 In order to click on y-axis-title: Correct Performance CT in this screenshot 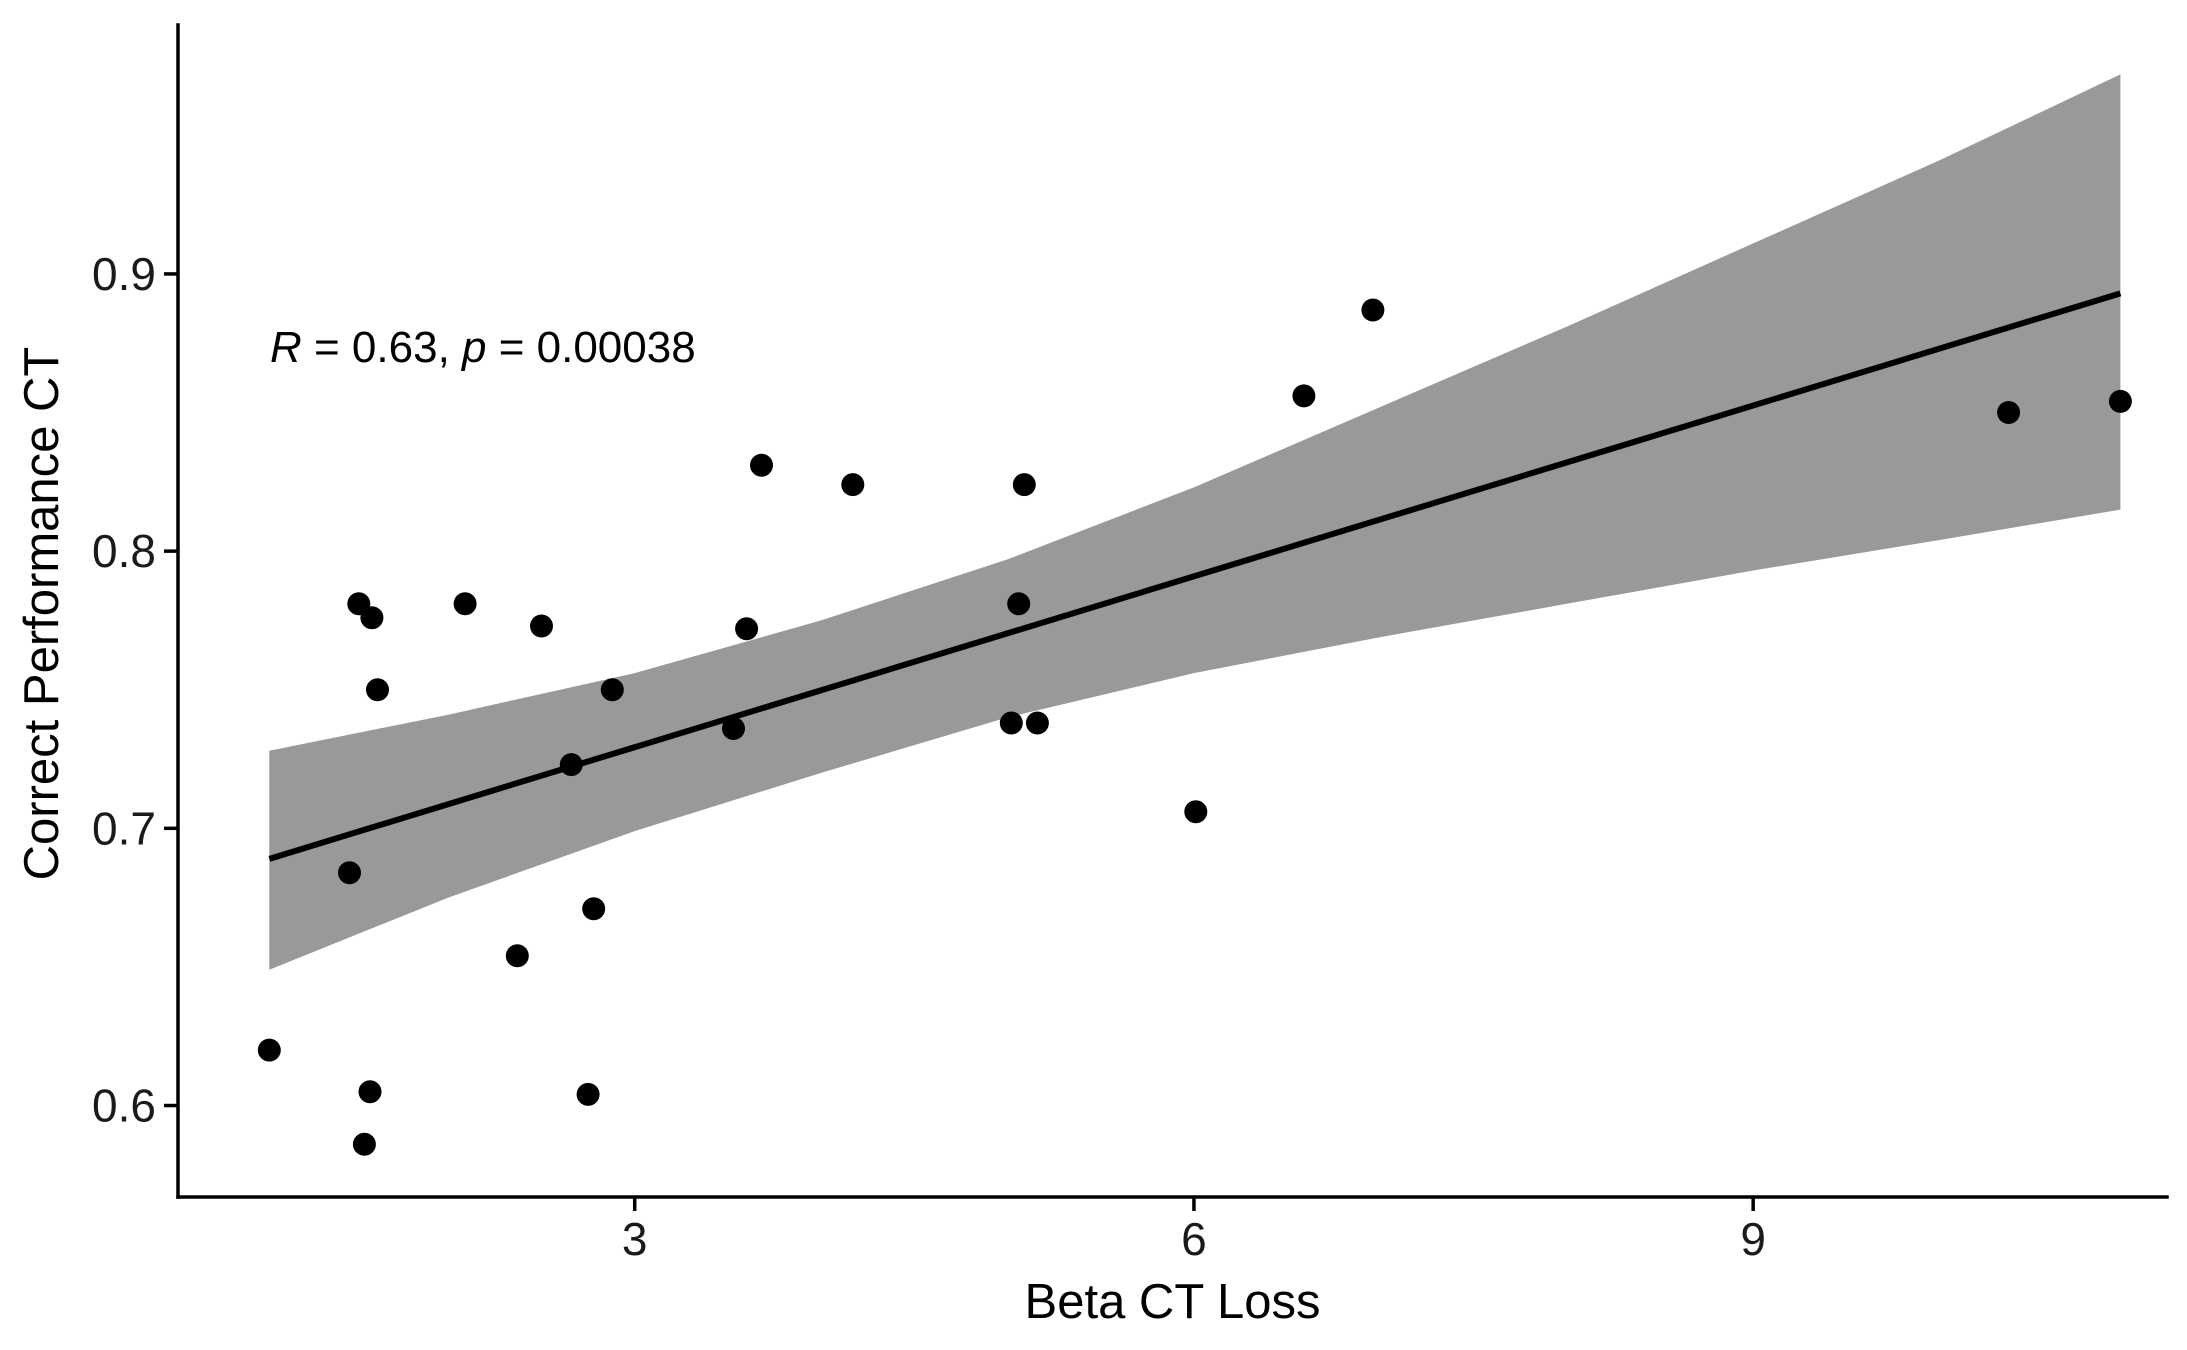, I will do `click(42, 614)`.